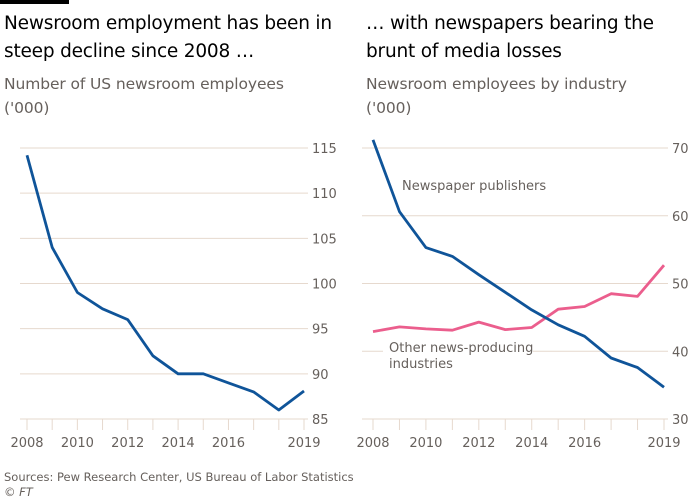 This screenshot has width=700, height=500. Describe the element at coordinates (10, 492) in the screenshot. I see `copyright-symbol: ©` at that location.